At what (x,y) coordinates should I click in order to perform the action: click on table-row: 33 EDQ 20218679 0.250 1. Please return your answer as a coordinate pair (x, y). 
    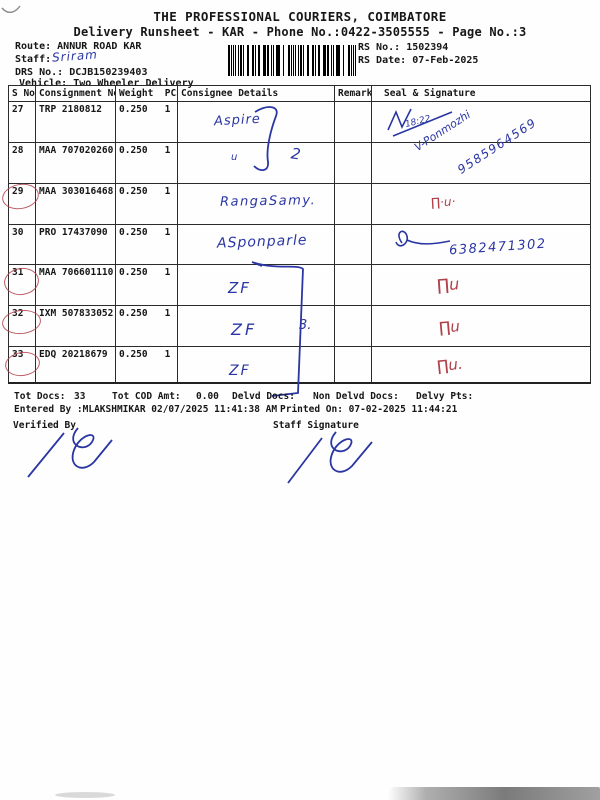
    Looking at the image, I should click on (299, 364).